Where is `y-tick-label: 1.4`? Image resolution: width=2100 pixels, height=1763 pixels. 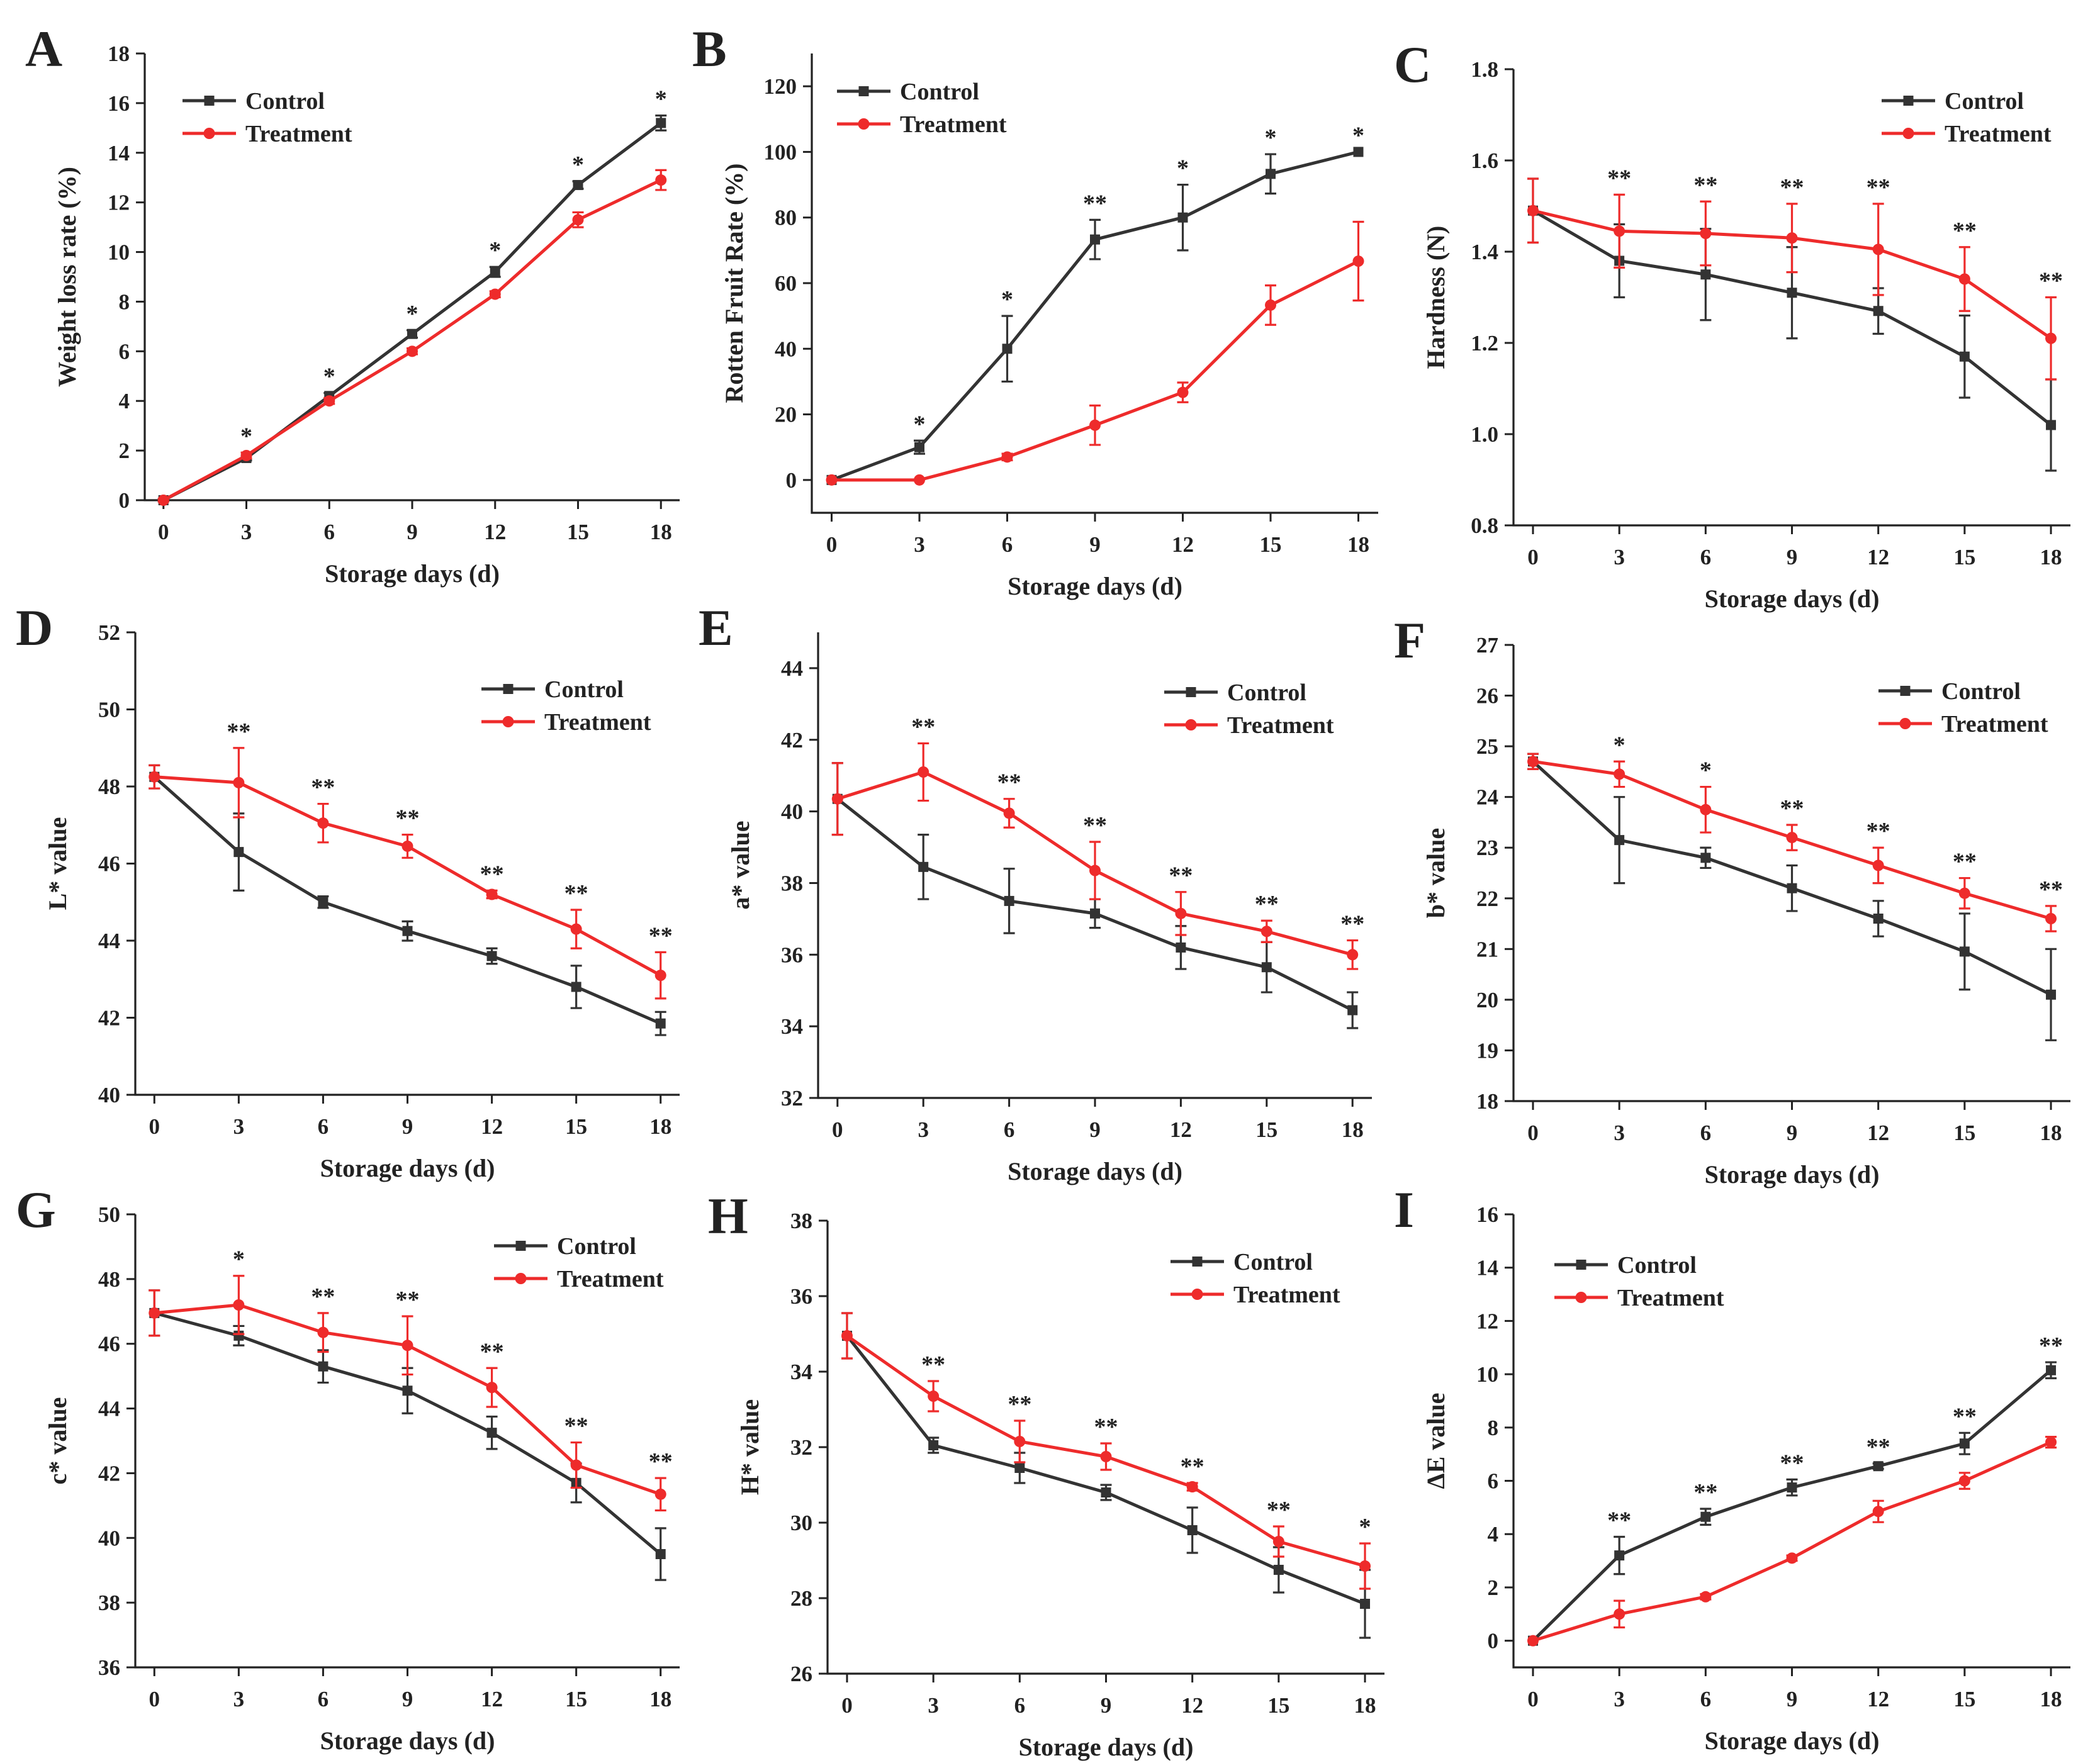
y-tick-label: 1.4 is located at coordinates (1485, 252).